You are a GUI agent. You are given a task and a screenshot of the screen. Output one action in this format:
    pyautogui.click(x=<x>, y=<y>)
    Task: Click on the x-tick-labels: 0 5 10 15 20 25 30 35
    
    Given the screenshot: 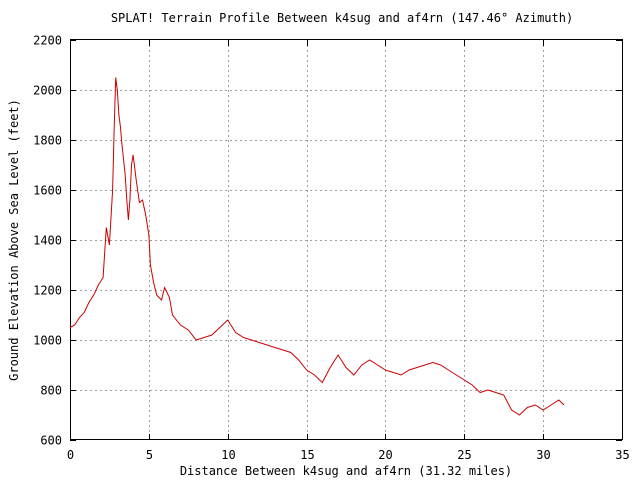 What is the action you would take?
    pyautogui.click(x=348, y=455)
    